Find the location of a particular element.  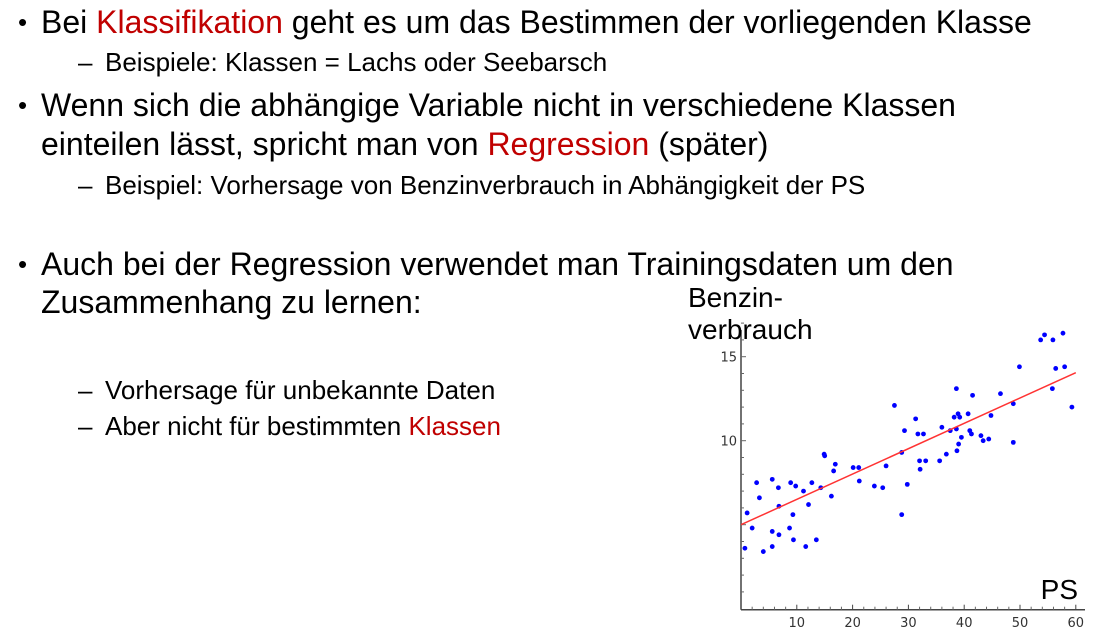

highlight-klassifikation: Klassifikation is located at coordinates (189, 22).